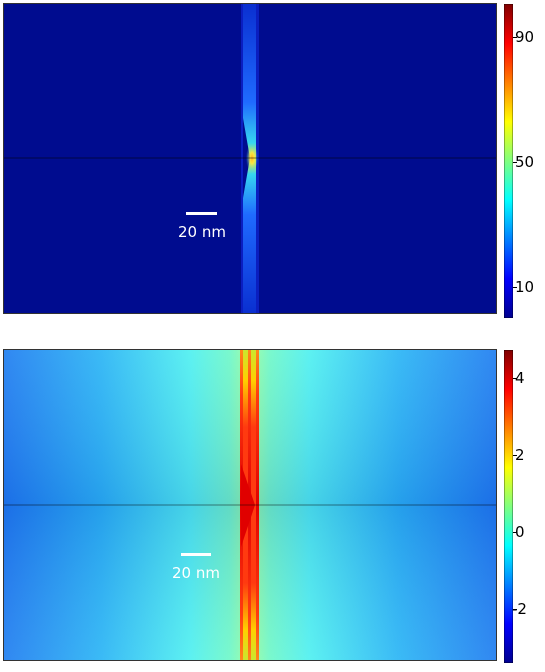 The width and height of the screenshot is (545, 672). What do you see at coordinates (525, 37) in the screenshot?
I see `colorbar-tick-90: 90` at bounding box center [525, 37].